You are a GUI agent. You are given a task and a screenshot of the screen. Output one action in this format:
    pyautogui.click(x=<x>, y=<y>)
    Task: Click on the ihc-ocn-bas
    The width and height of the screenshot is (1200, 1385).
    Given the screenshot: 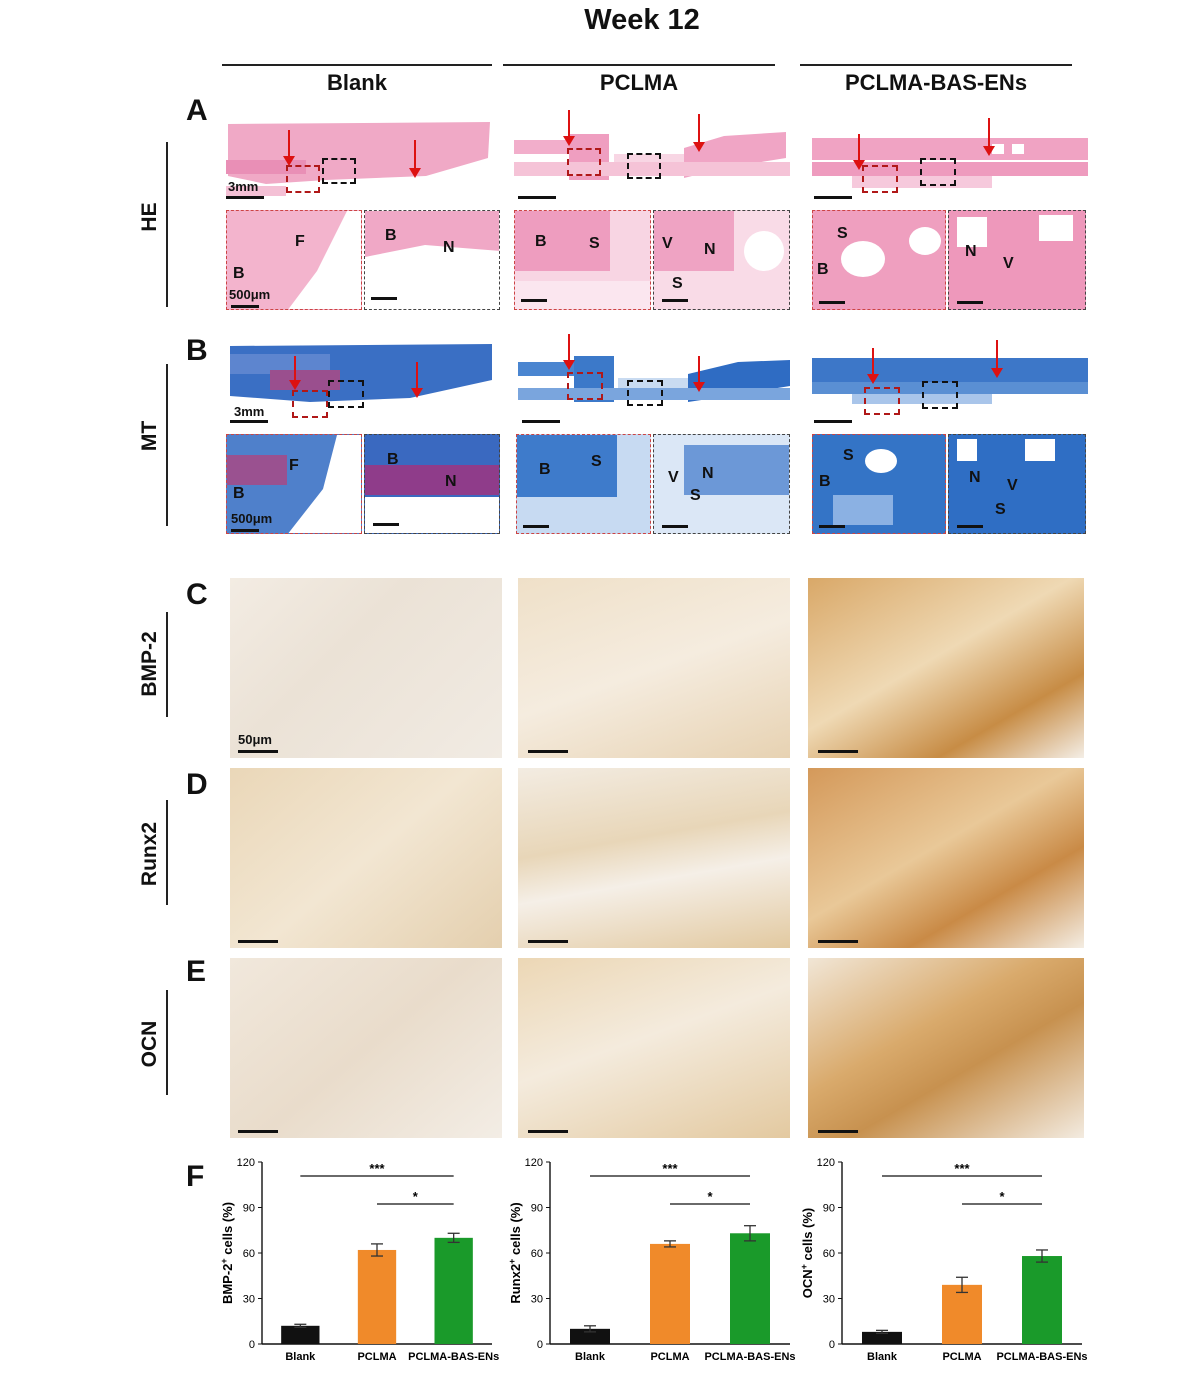 What is the action you would take?
    pyautogui.click(x=946, y=1048)
    